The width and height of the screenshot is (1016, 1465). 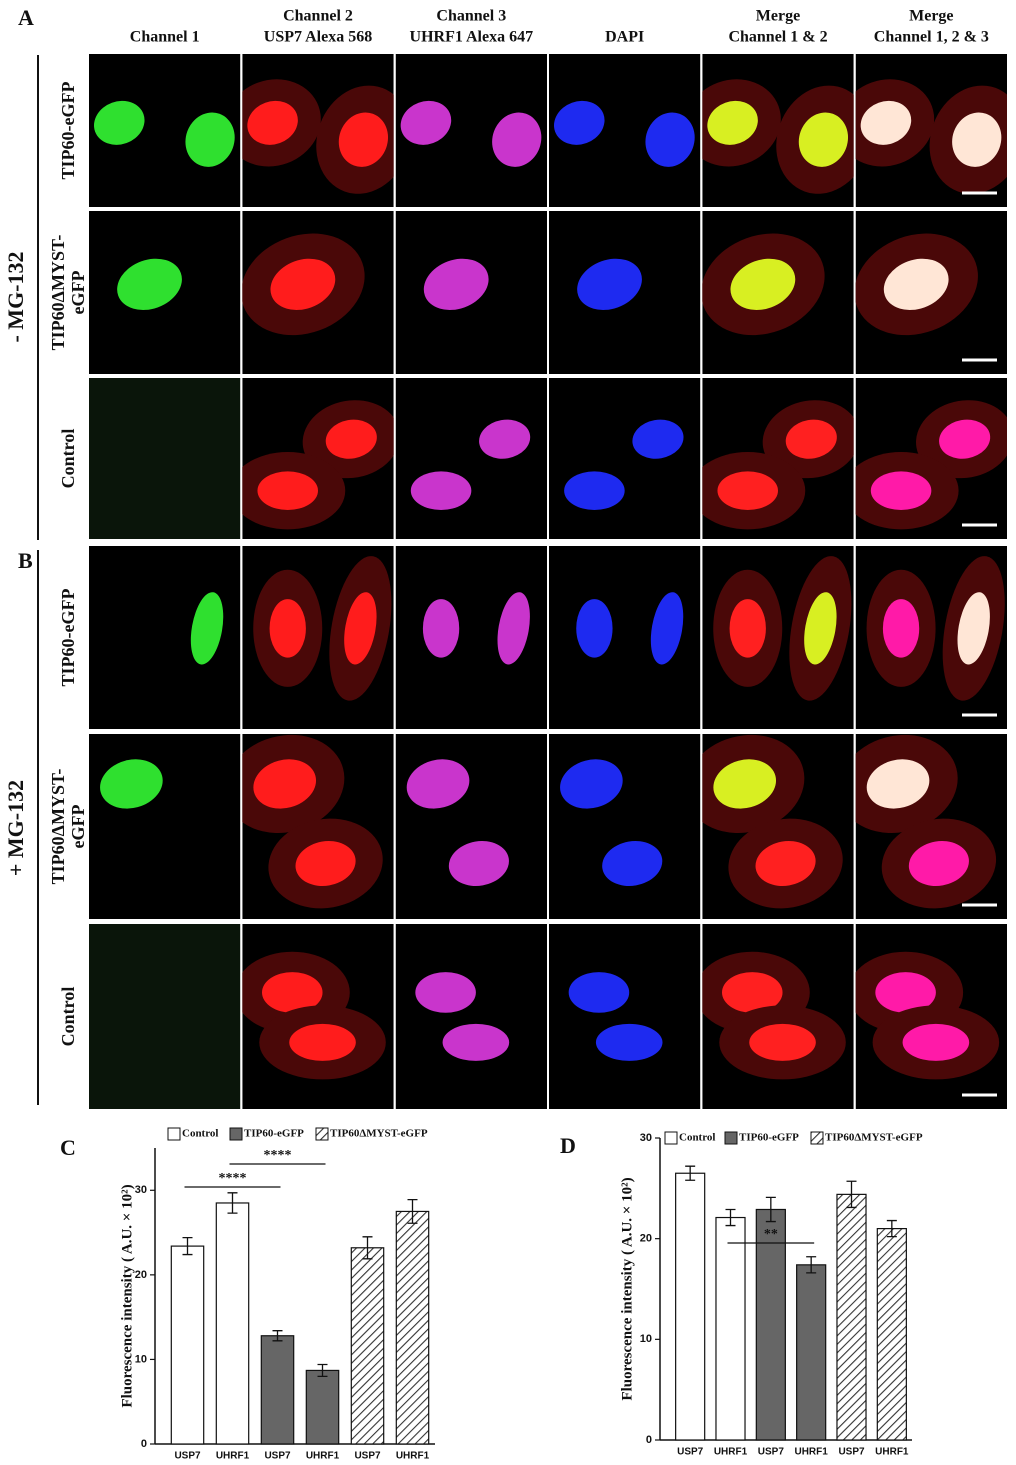 I want to click on column-header: USP7 Alexa 568, so click(x=318, y=37).